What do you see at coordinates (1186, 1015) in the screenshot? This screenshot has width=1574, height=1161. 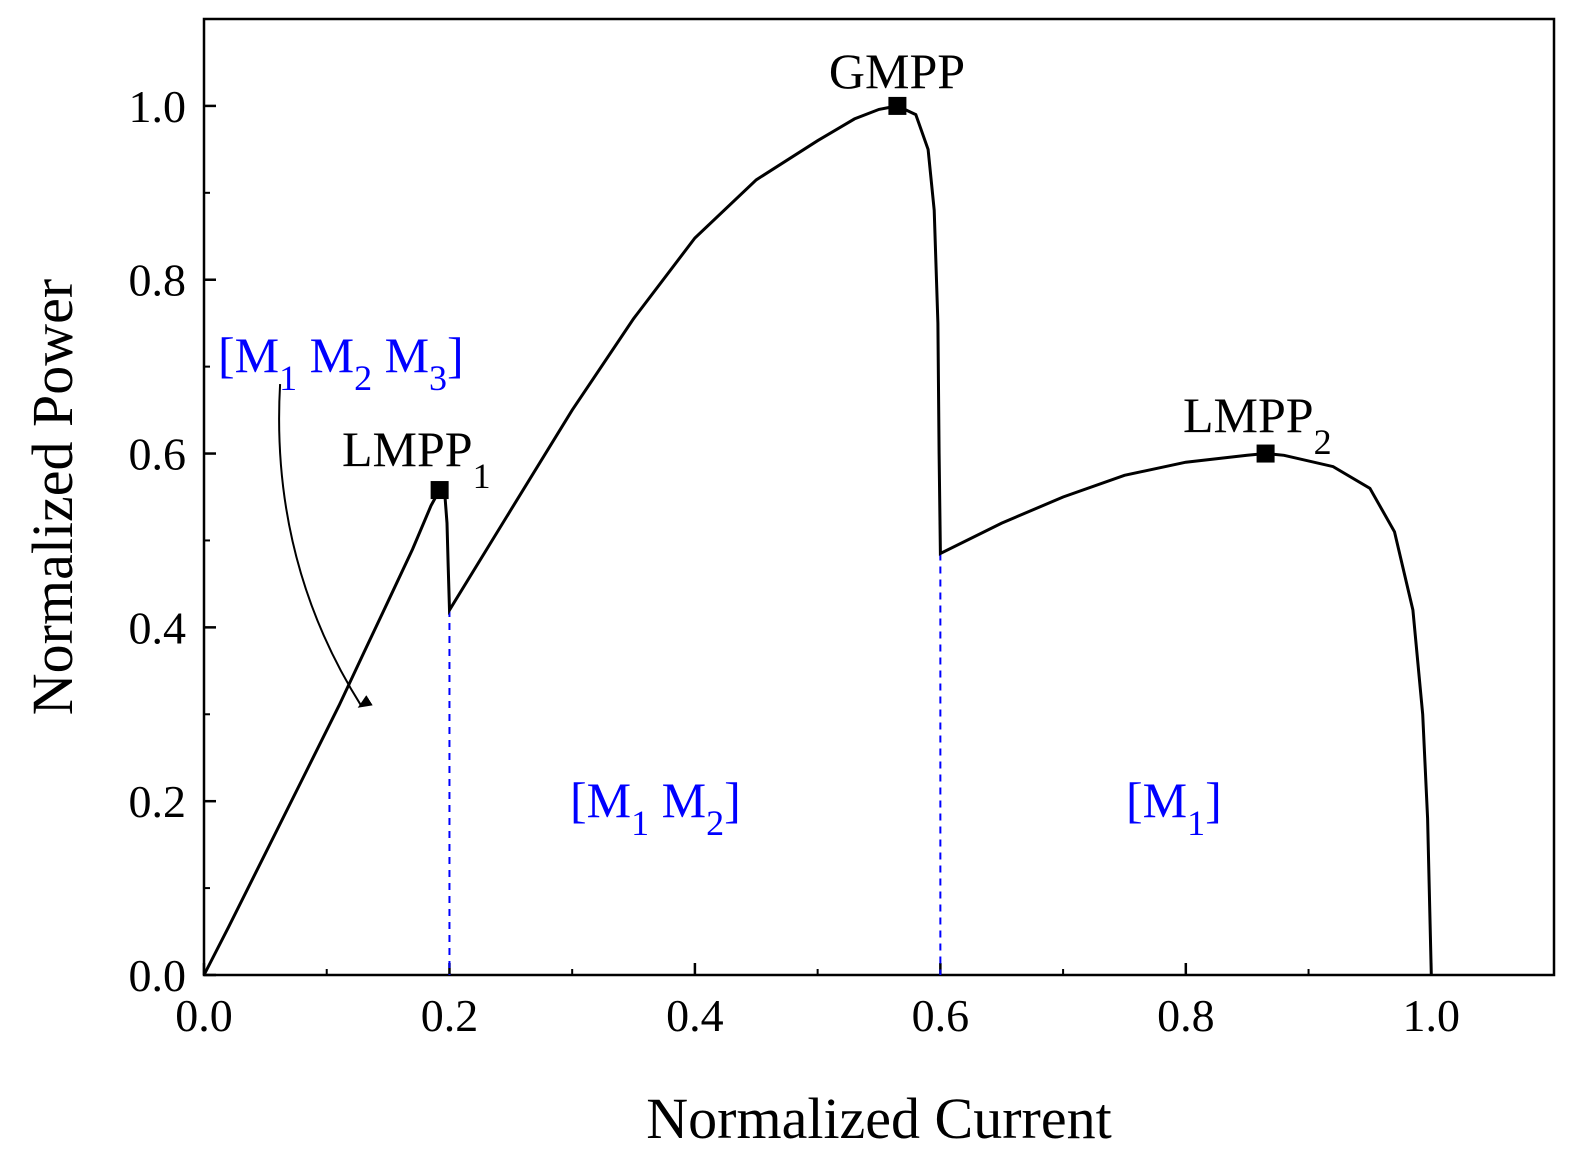 I see `x-tick-label: 0.8` at bounding box center [1186, 1015].